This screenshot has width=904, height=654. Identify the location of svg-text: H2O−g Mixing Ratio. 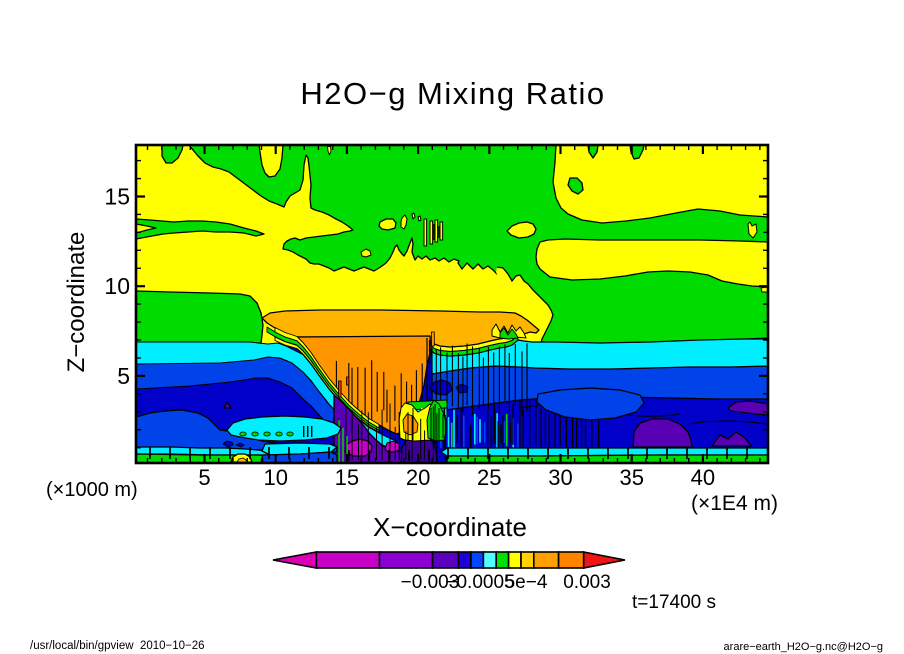
(452, 93).